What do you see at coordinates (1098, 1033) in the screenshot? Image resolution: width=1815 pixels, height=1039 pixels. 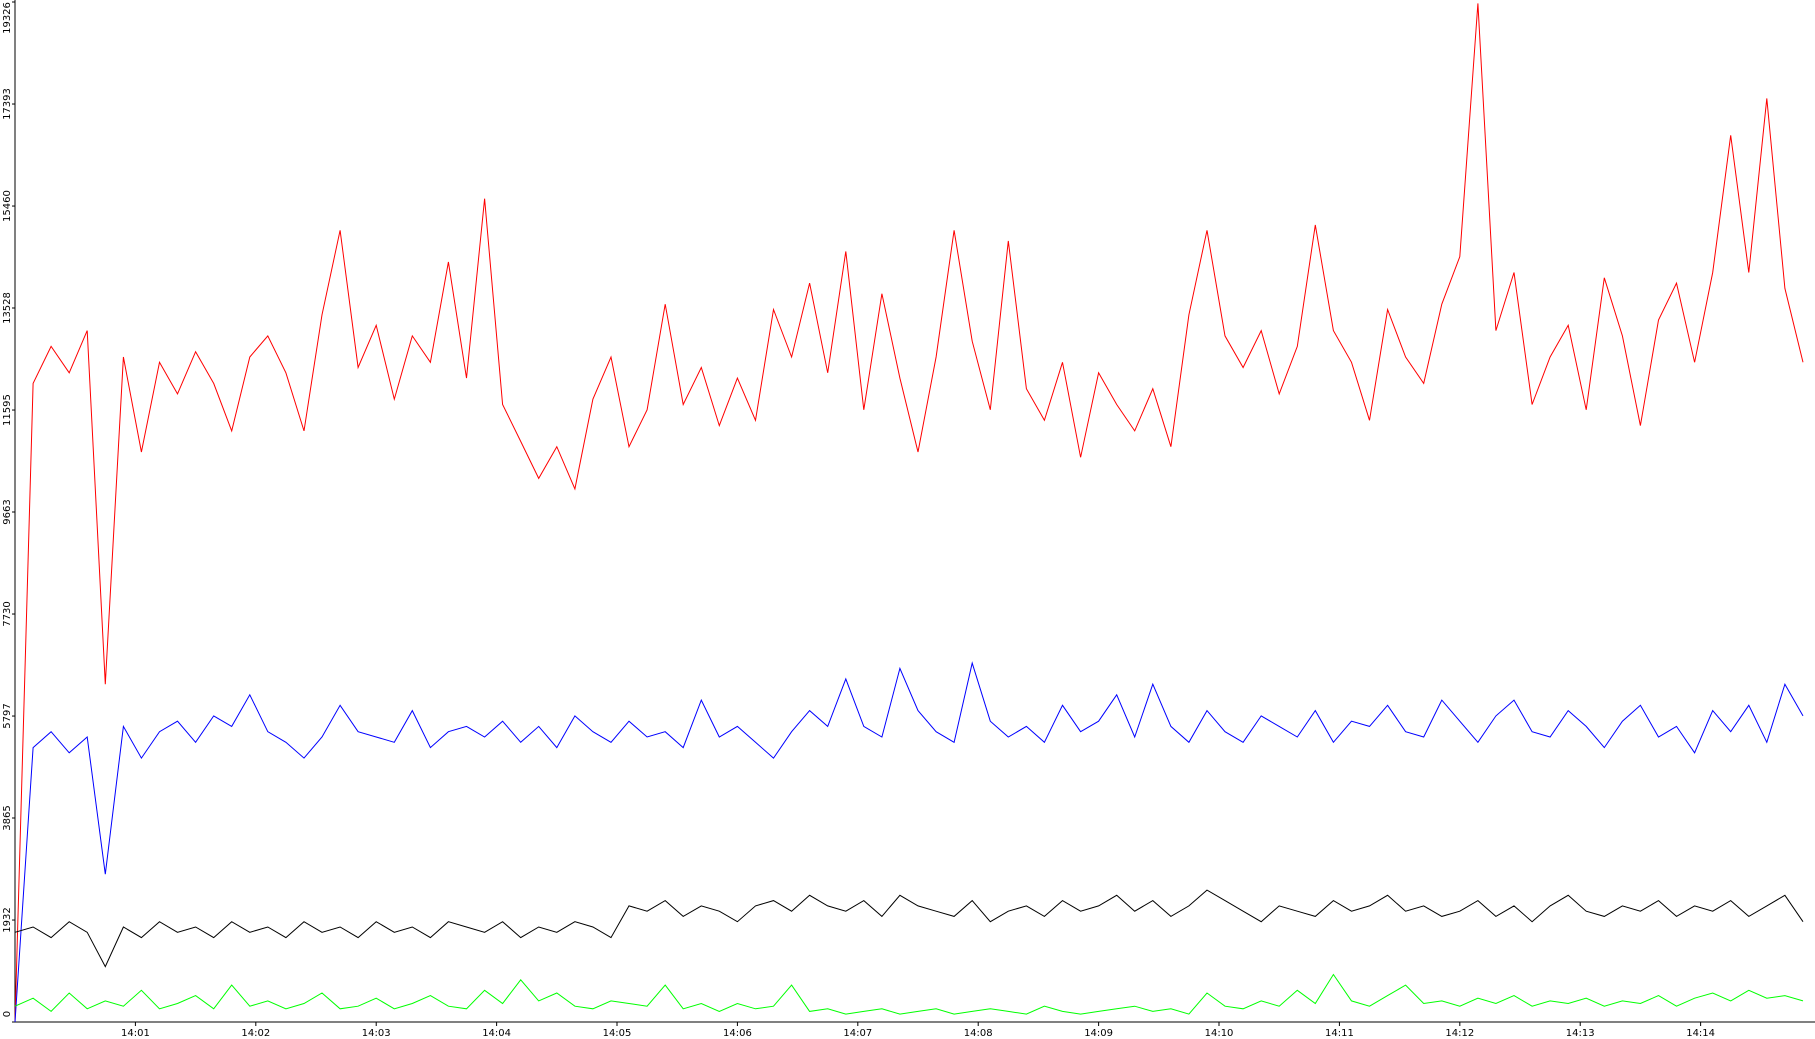 I see `x-tick-label: 14:09` at bounding box center [1098, 1033].